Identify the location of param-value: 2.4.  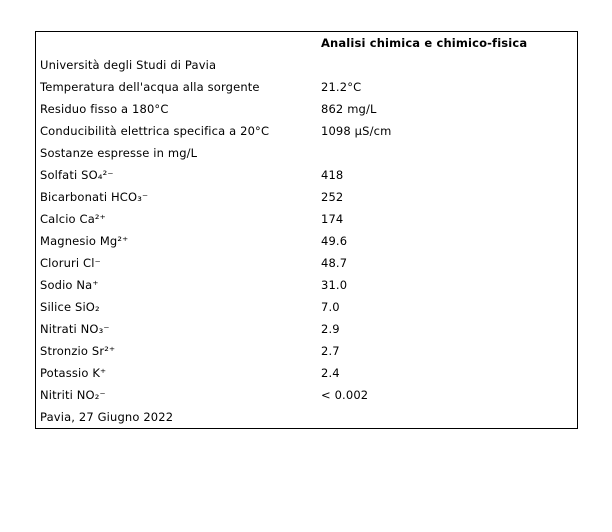
(330, 373).